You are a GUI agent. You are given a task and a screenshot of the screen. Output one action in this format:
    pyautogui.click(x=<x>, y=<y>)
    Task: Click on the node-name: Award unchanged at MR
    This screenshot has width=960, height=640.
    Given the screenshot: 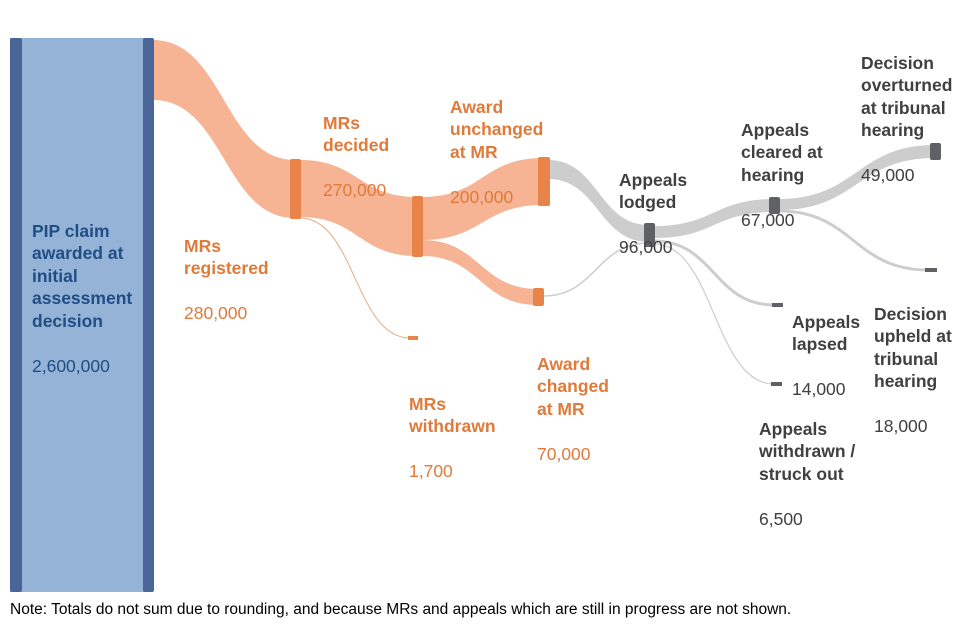 What is the action you would take?
    pyautogui.click(x=497, y=129)
    